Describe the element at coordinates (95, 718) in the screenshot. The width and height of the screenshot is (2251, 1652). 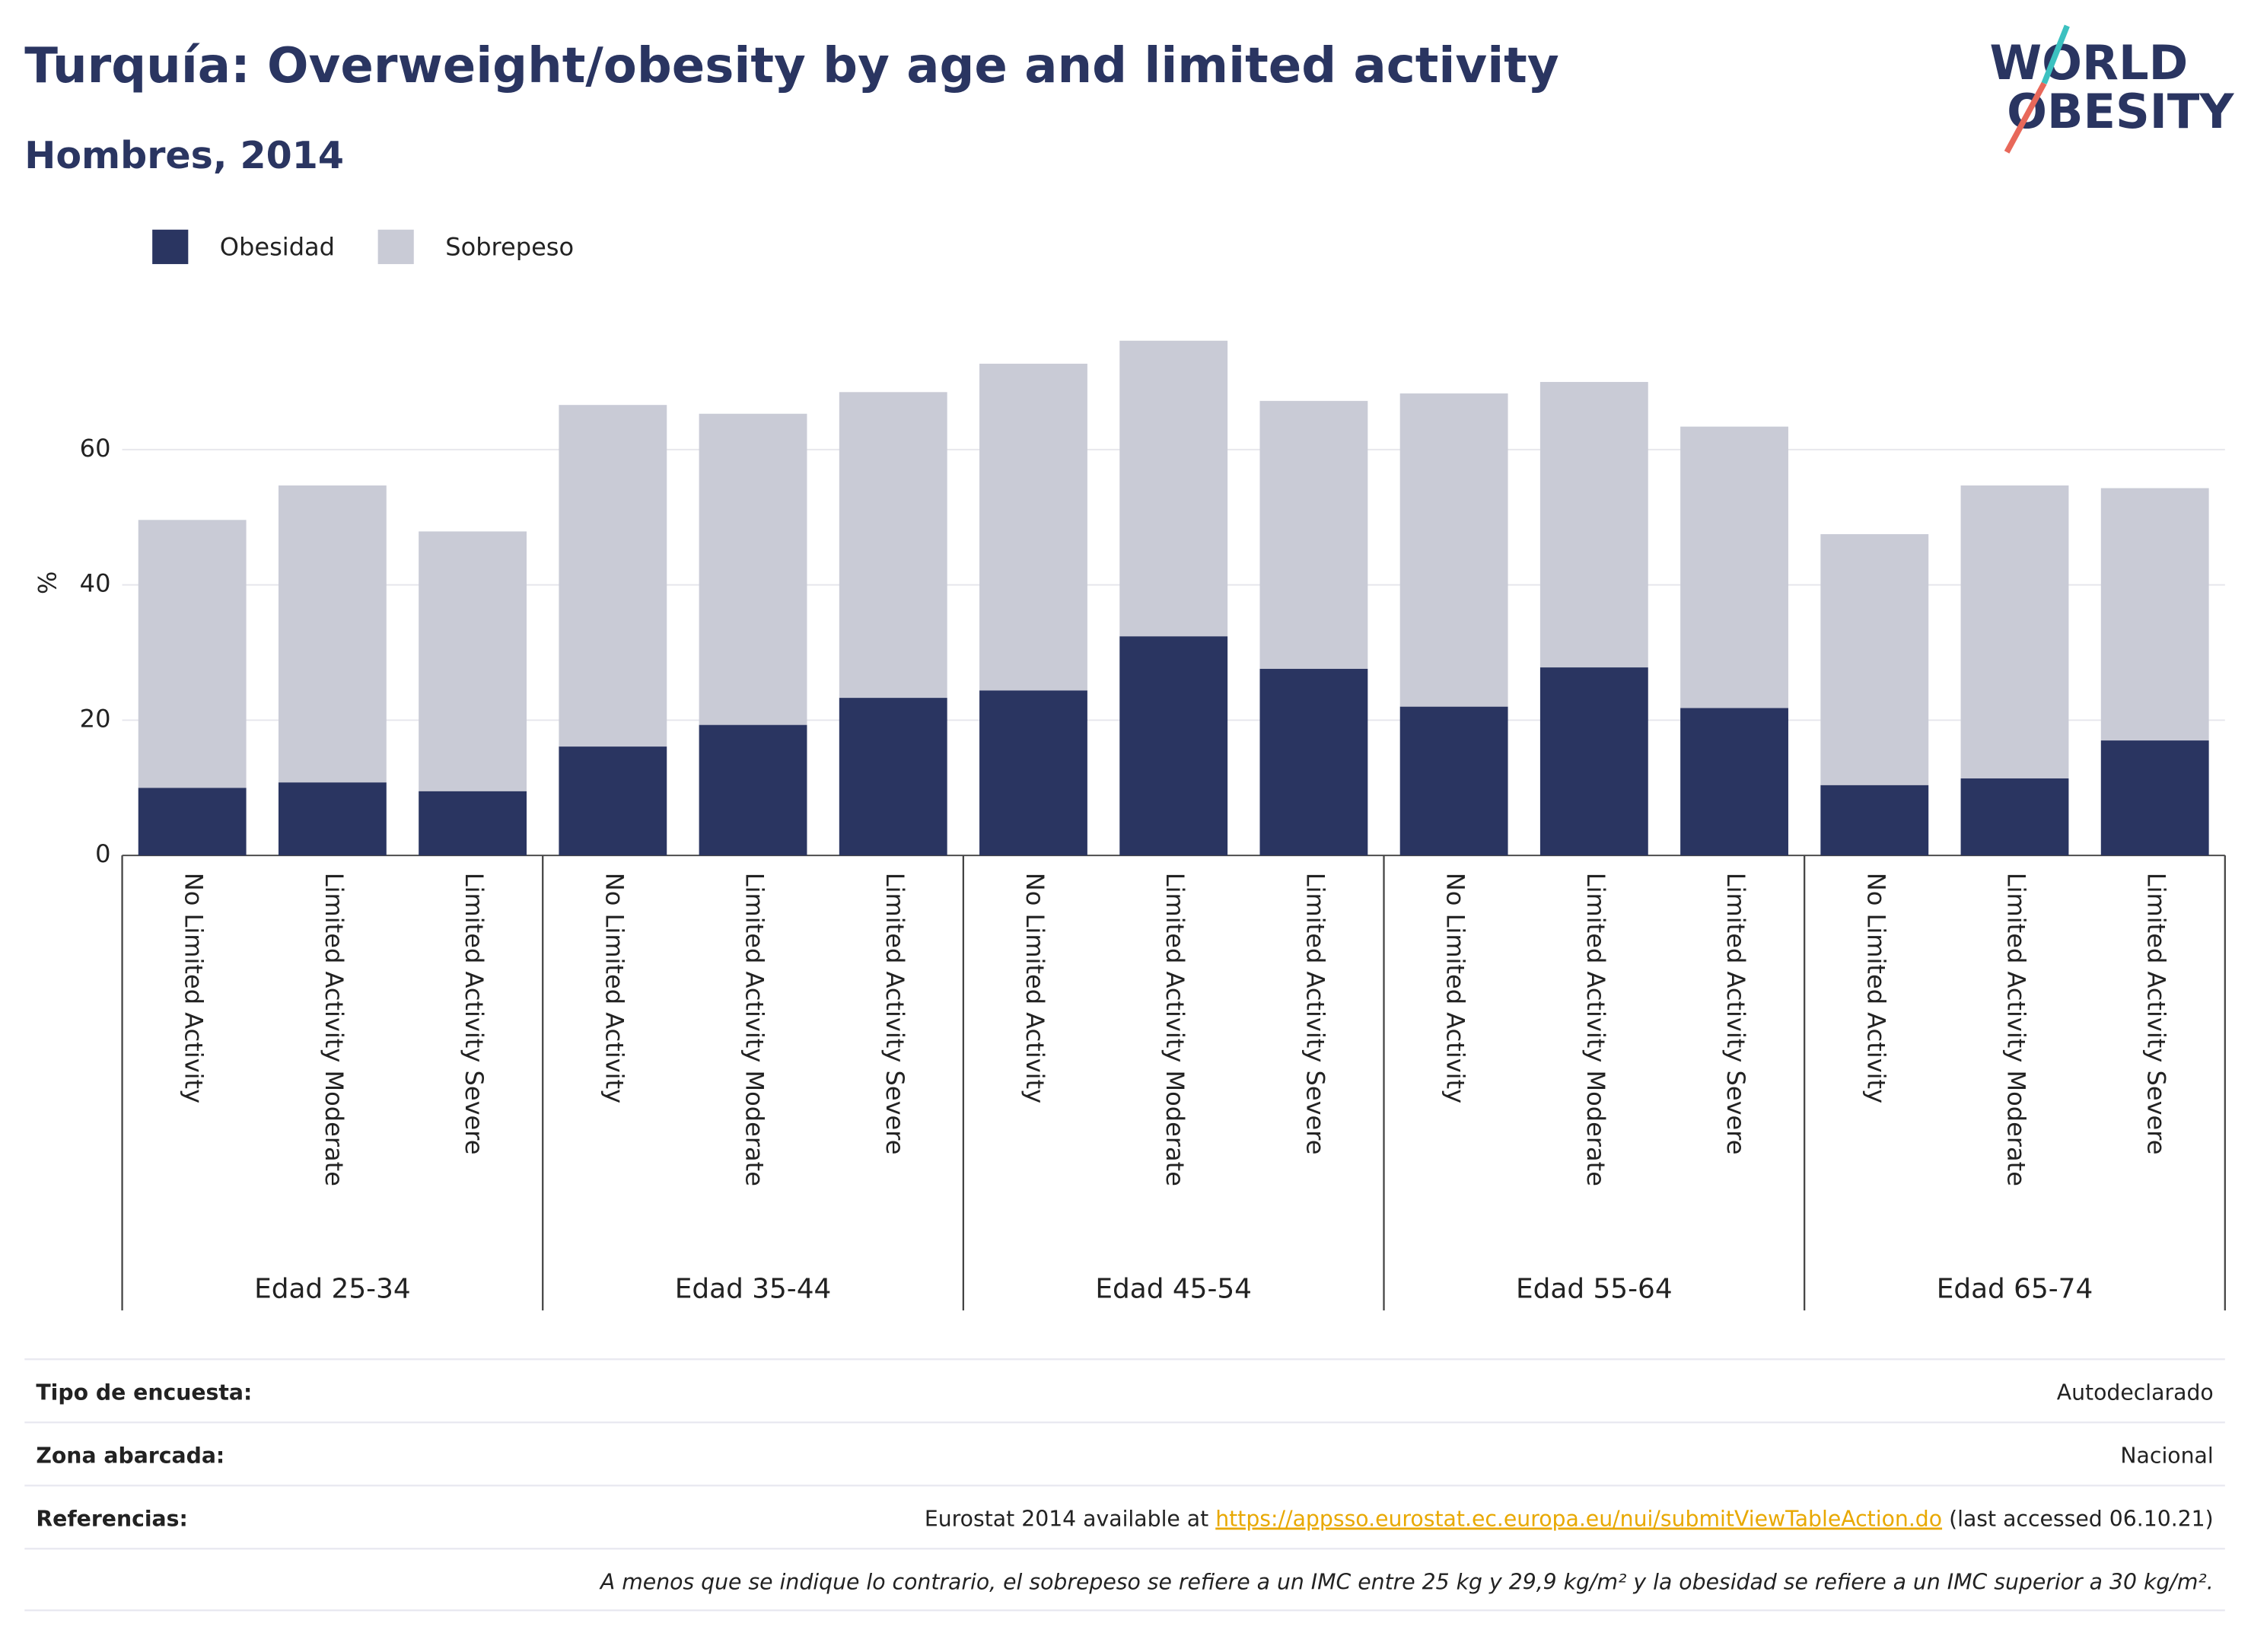
I see `y-tick-label: 20` at that location.